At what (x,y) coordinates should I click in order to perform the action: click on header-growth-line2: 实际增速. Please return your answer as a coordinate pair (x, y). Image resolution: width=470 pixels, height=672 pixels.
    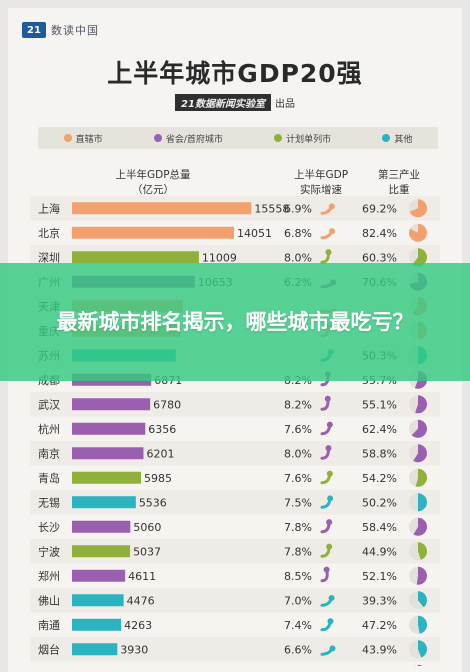
    Looking at the image, I should click on (321, 190).